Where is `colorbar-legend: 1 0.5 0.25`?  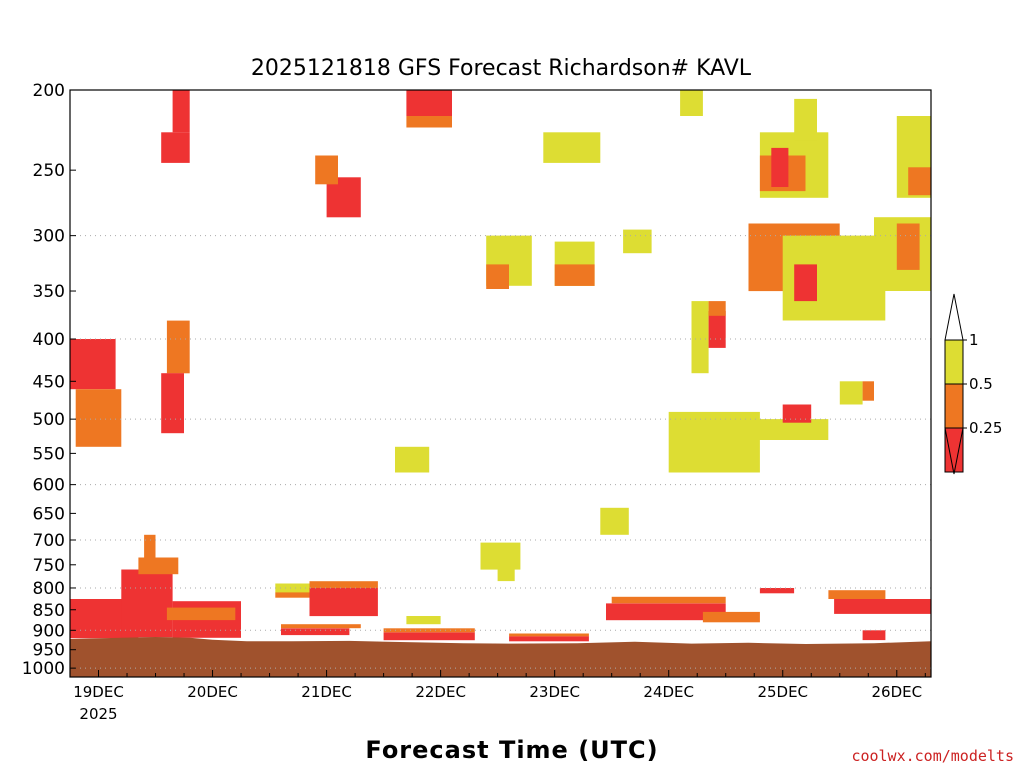
colorbar-legend: 1 0.5 0.25 is located at coordinates (973, 384).